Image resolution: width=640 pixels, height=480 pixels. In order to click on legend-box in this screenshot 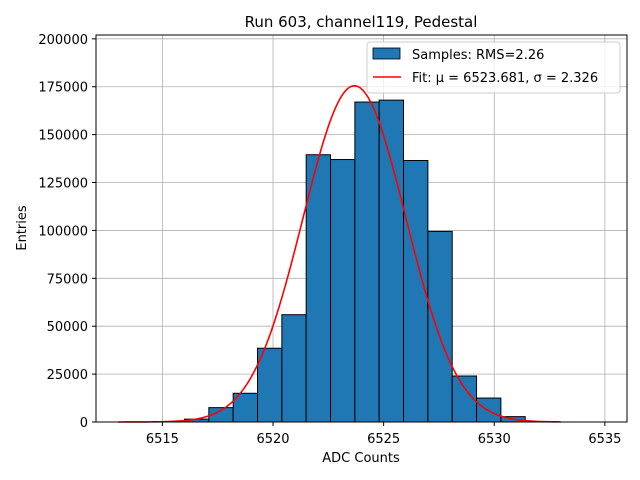, I will do `click(493, 67)`.